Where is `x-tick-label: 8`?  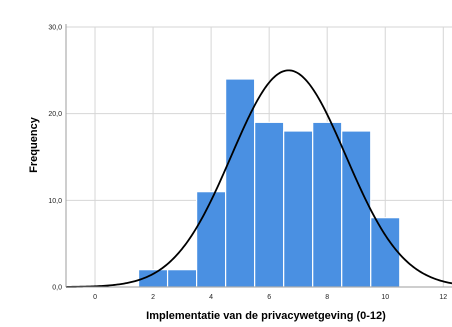
x-tick-label: 8 is located at coordinates (327, 297).